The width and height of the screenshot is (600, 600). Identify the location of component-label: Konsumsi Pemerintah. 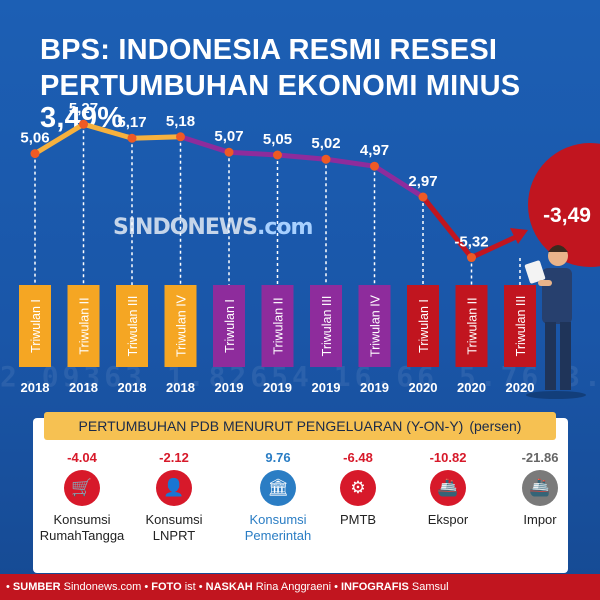
(278, 527).